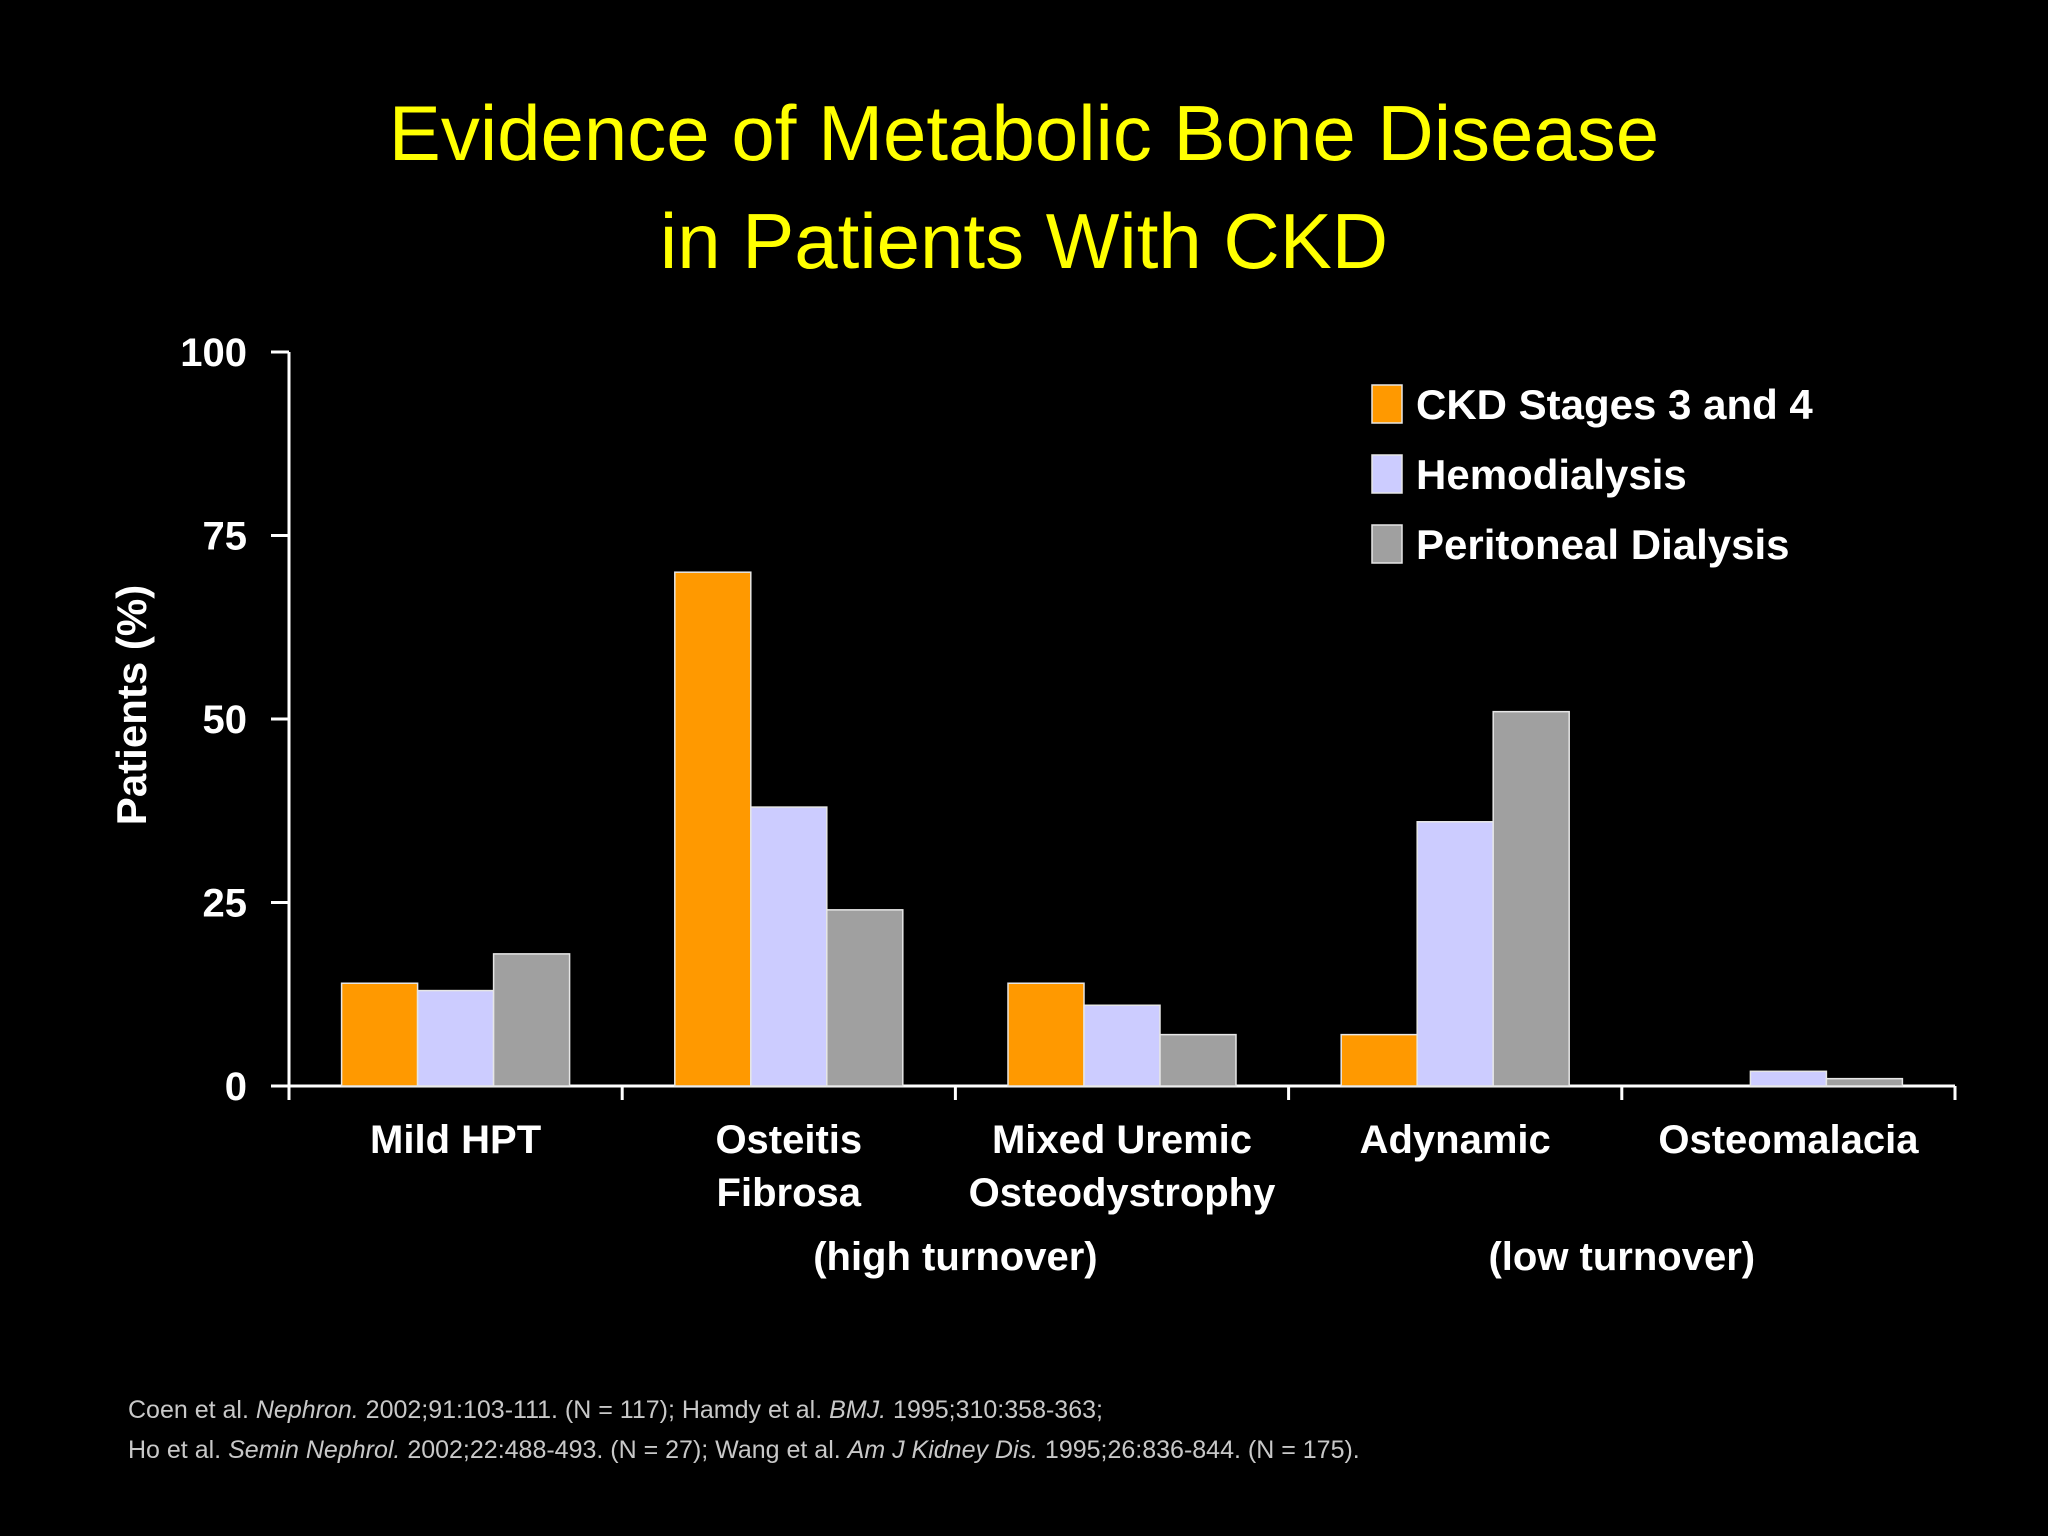  What do you see at coordinates (1614, 404) in the screenshot?
I see `legend-label: CKD Stages 3 and 4` at bounding box center [1614, 404].